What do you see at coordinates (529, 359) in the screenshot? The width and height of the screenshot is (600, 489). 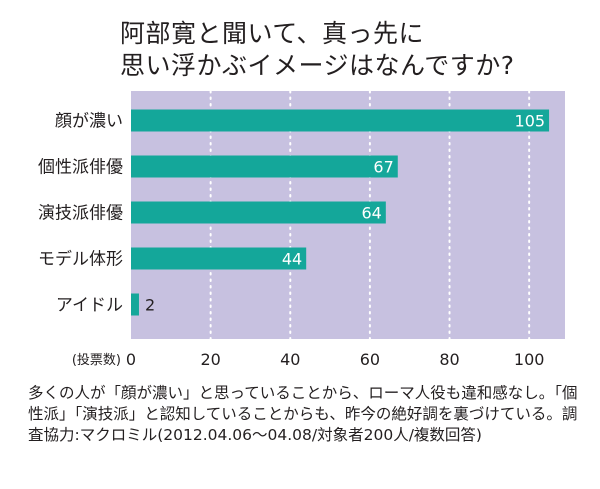 I see `x-tick-label-100: 100` at bounding box center [529, 359].